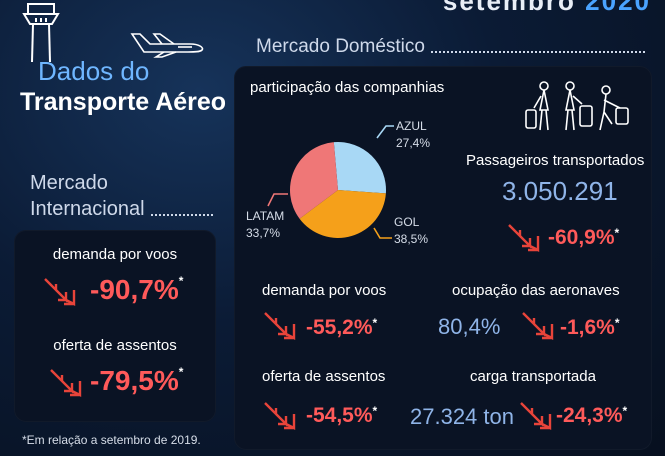 This screenshot has height=456, width=665. What do you see at coordinates (533, 376) in the screenshot?
I see `cargo-label: carga transportada` at bounding box center [533, 376].